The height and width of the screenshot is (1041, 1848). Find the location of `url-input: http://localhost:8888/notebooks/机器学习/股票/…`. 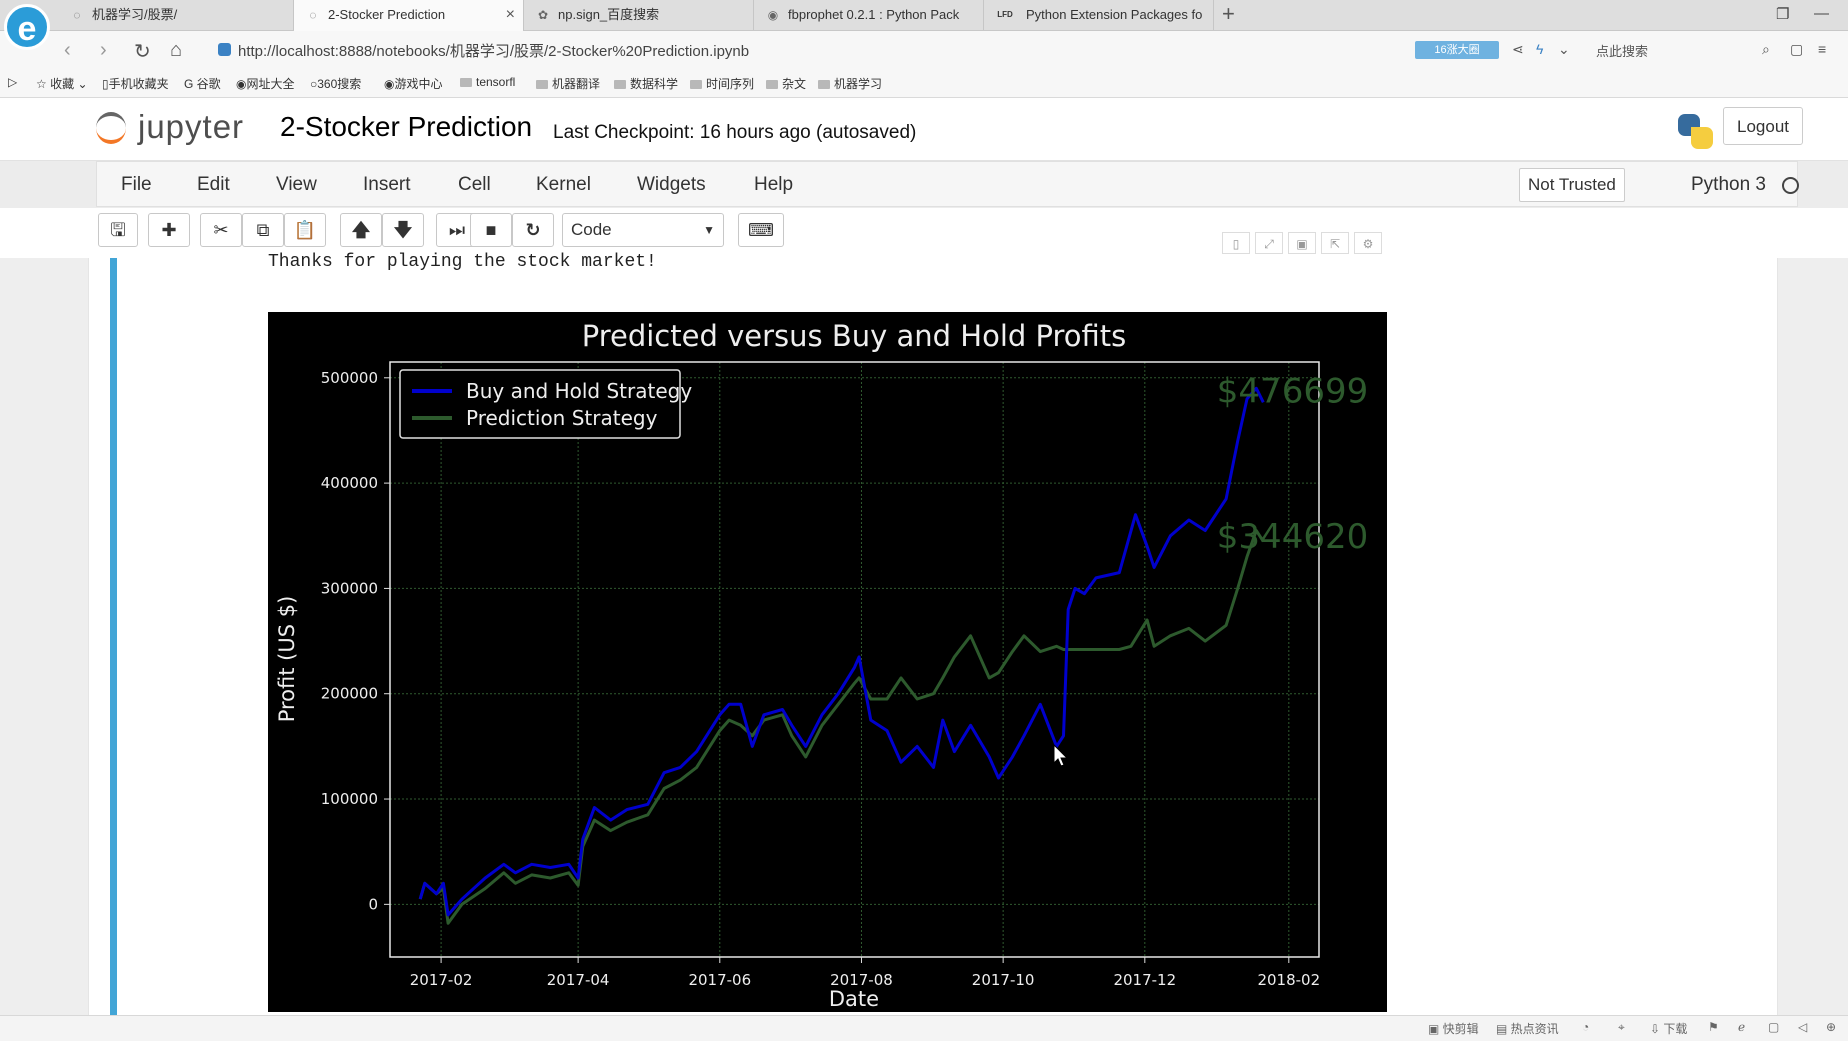

url-input: http://localhost:8888/notebooks/机器学习/股票/… is located at coordinates (494, 51).